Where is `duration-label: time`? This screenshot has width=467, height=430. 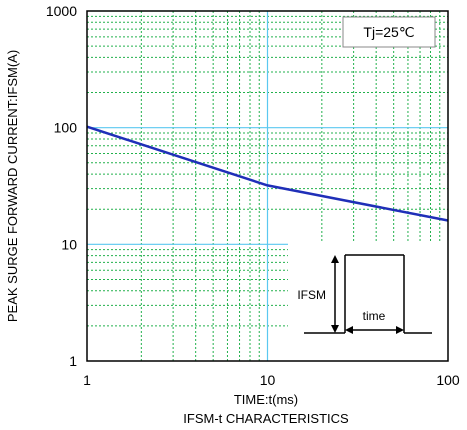
duration-label: time is located at coordinates (374, 316).